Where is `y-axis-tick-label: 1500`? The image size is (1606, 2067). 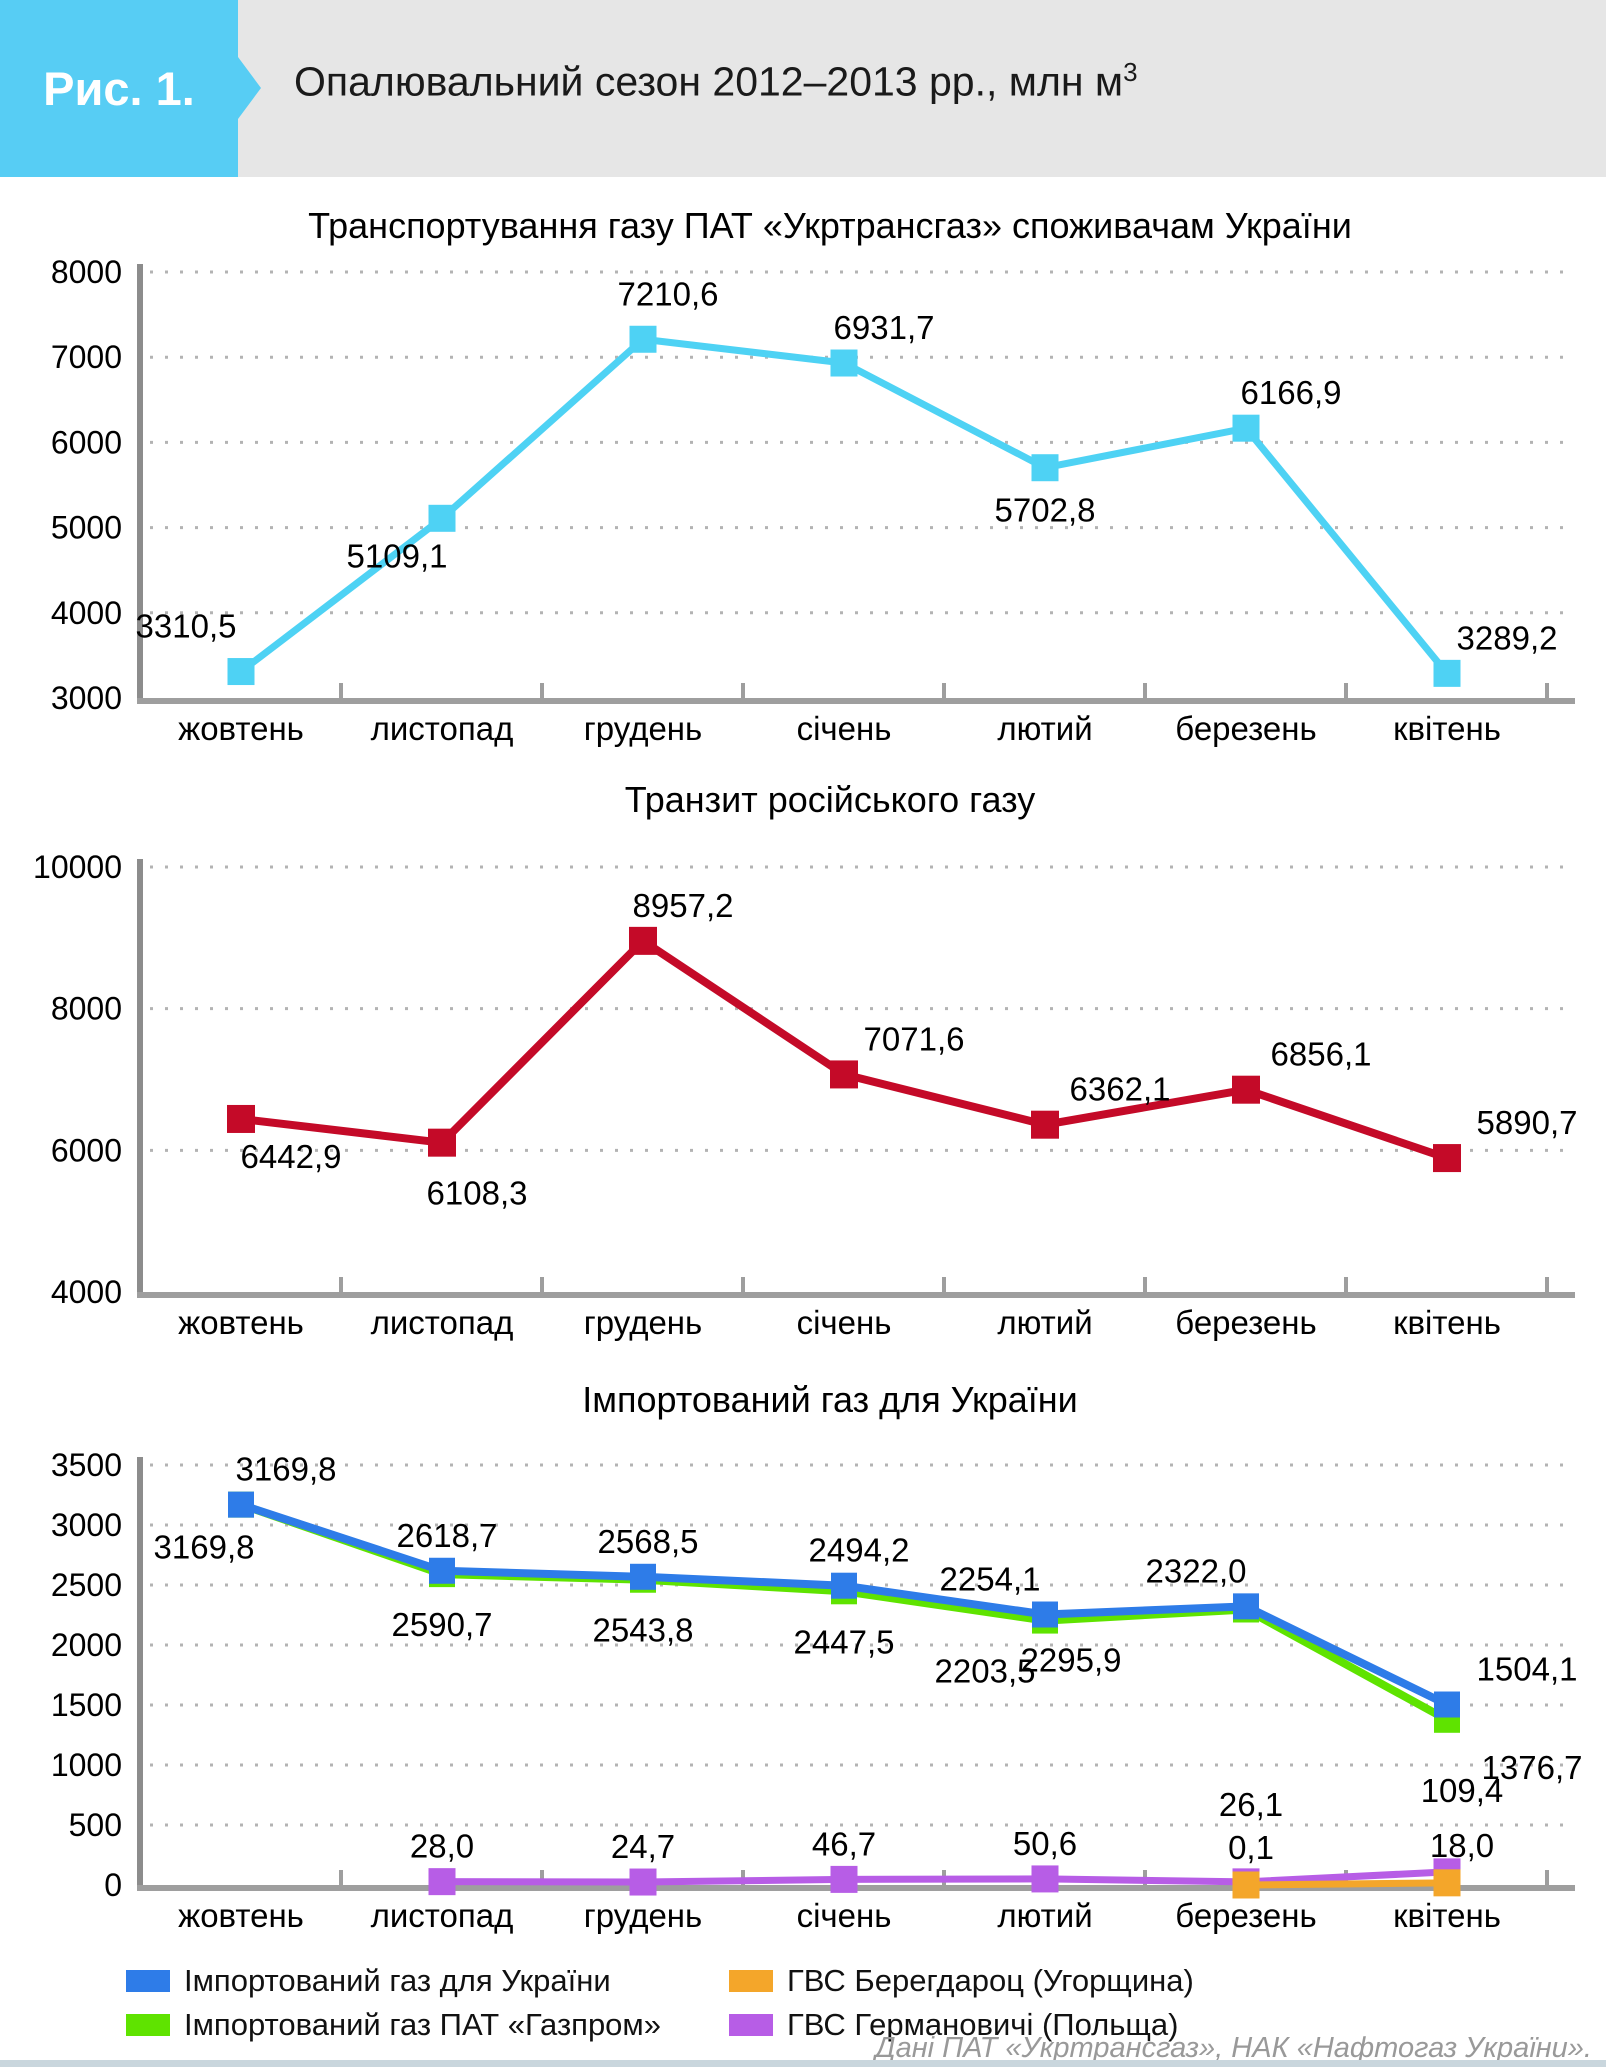
y-axis-tick-label: 1500 is located at coordinates (86, 1705).